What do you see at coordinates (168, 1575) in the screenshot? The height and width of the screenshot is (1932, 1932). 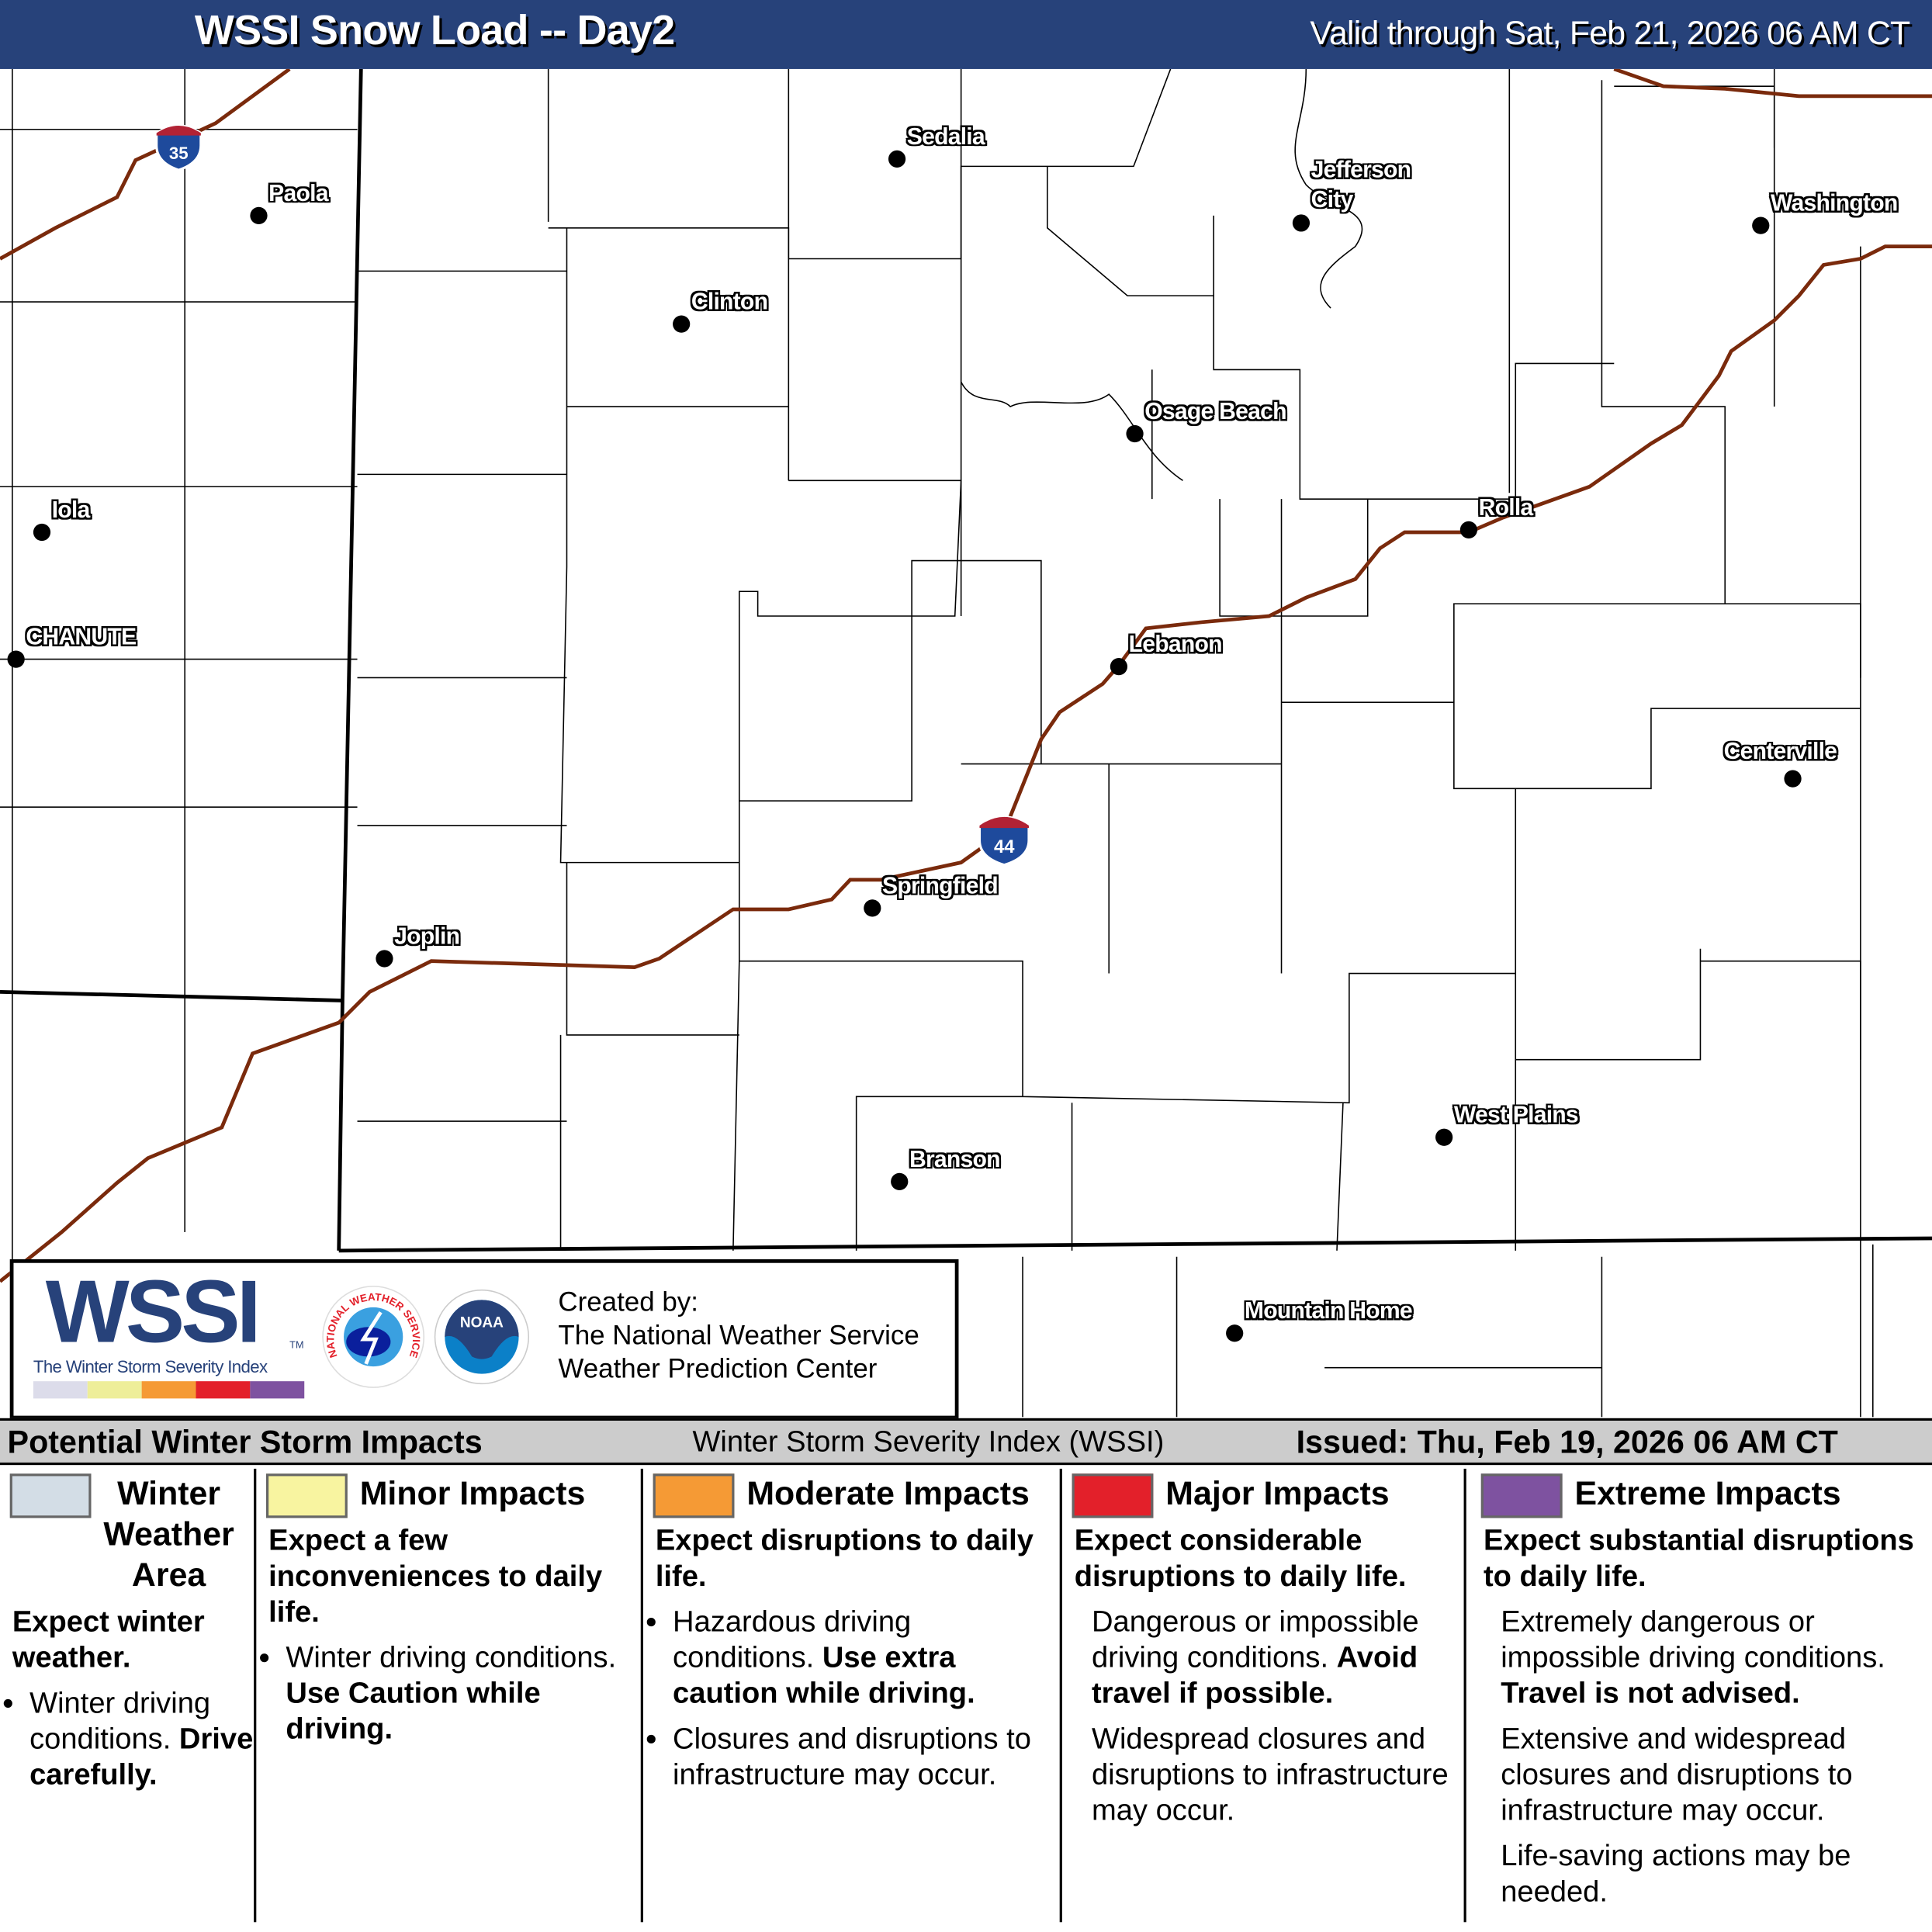 I see `category-title-line: Area` at bounding box center [168, 1575].